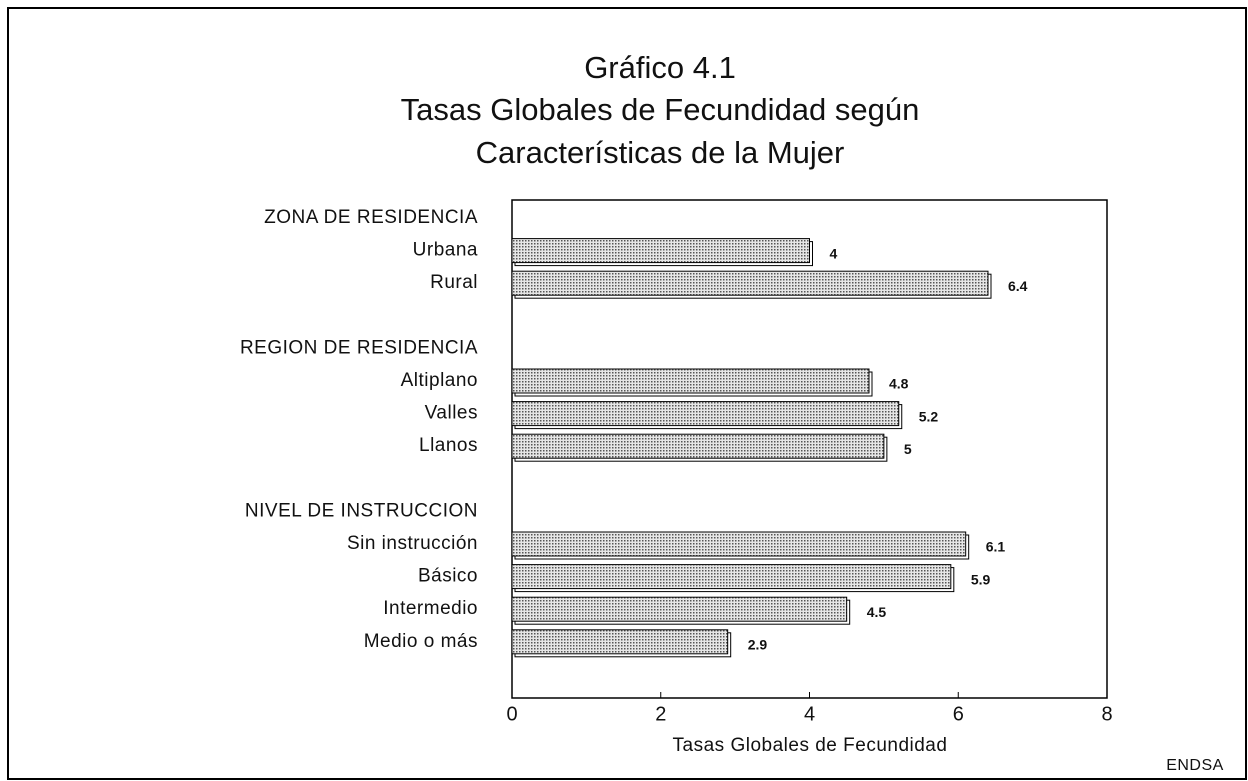  I want to click on value-label: 4.8, so click(899, 384).